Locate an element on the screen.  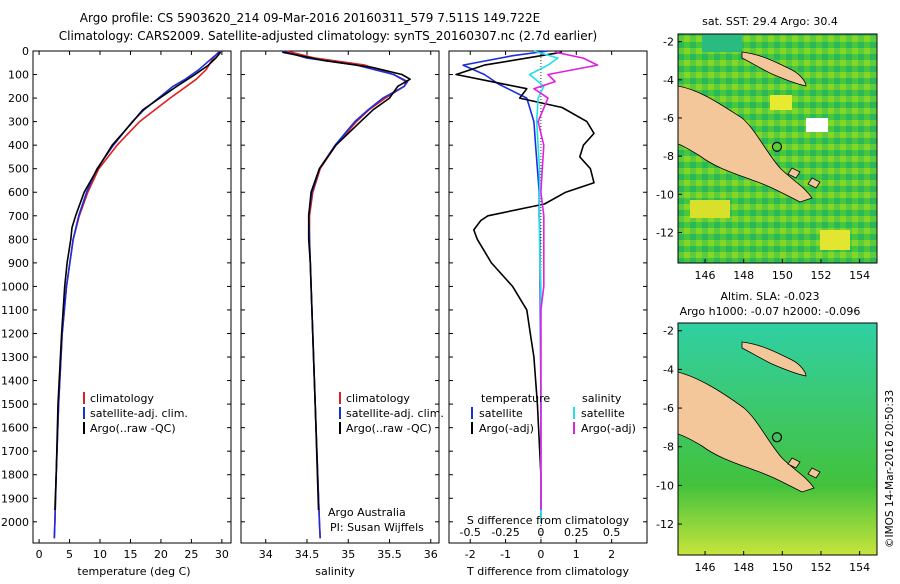
y-tick-label: 0 is located at coordinates (25, 51).